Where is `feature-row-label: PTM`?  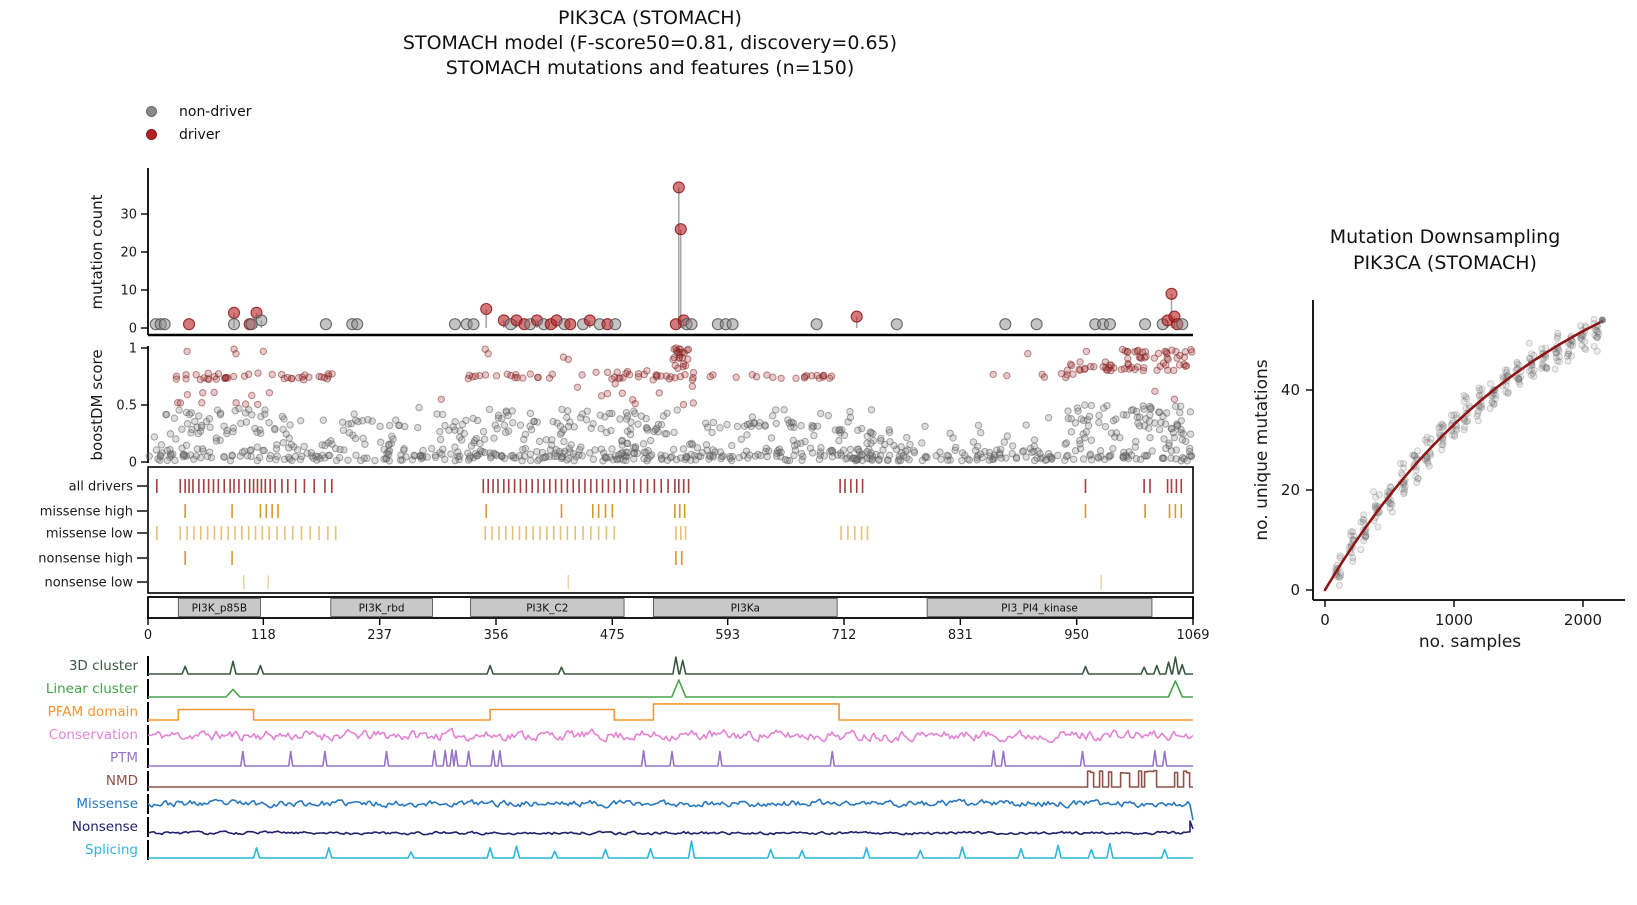 feature-row-label: PTM is located at coordinates (124, 758).